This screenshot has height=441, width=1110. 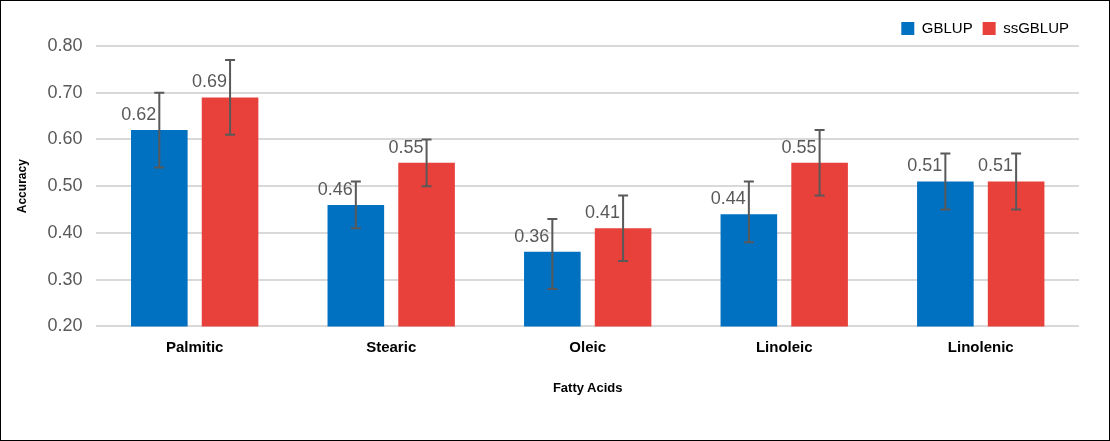 I want to click on legend-label: GBLUP, so click(x=947, y=27).